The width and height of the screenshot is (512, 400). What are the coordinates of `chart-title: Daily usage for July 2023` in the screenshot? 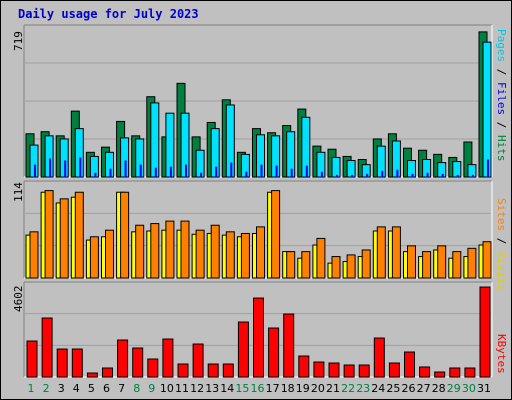 It's located at (108, 14).